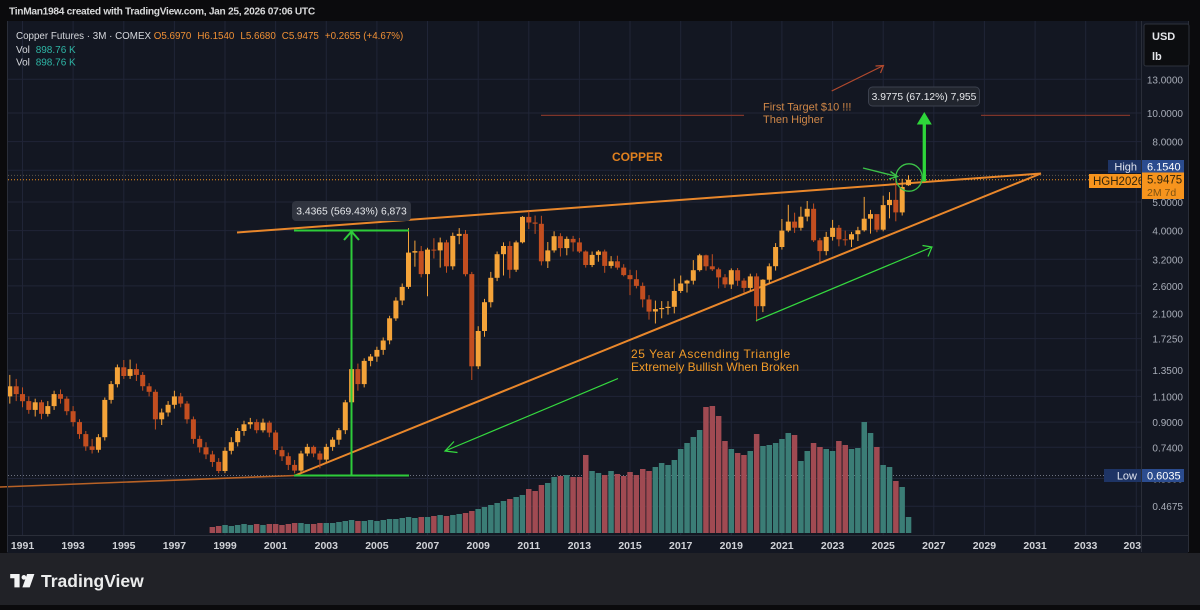 The width and height of the screenshot is (1200, 610). What do you see at coordinates (1167, 260) in the screenshot?
I see `svg-text: 3.2000` at bounding box center [1167, 260].